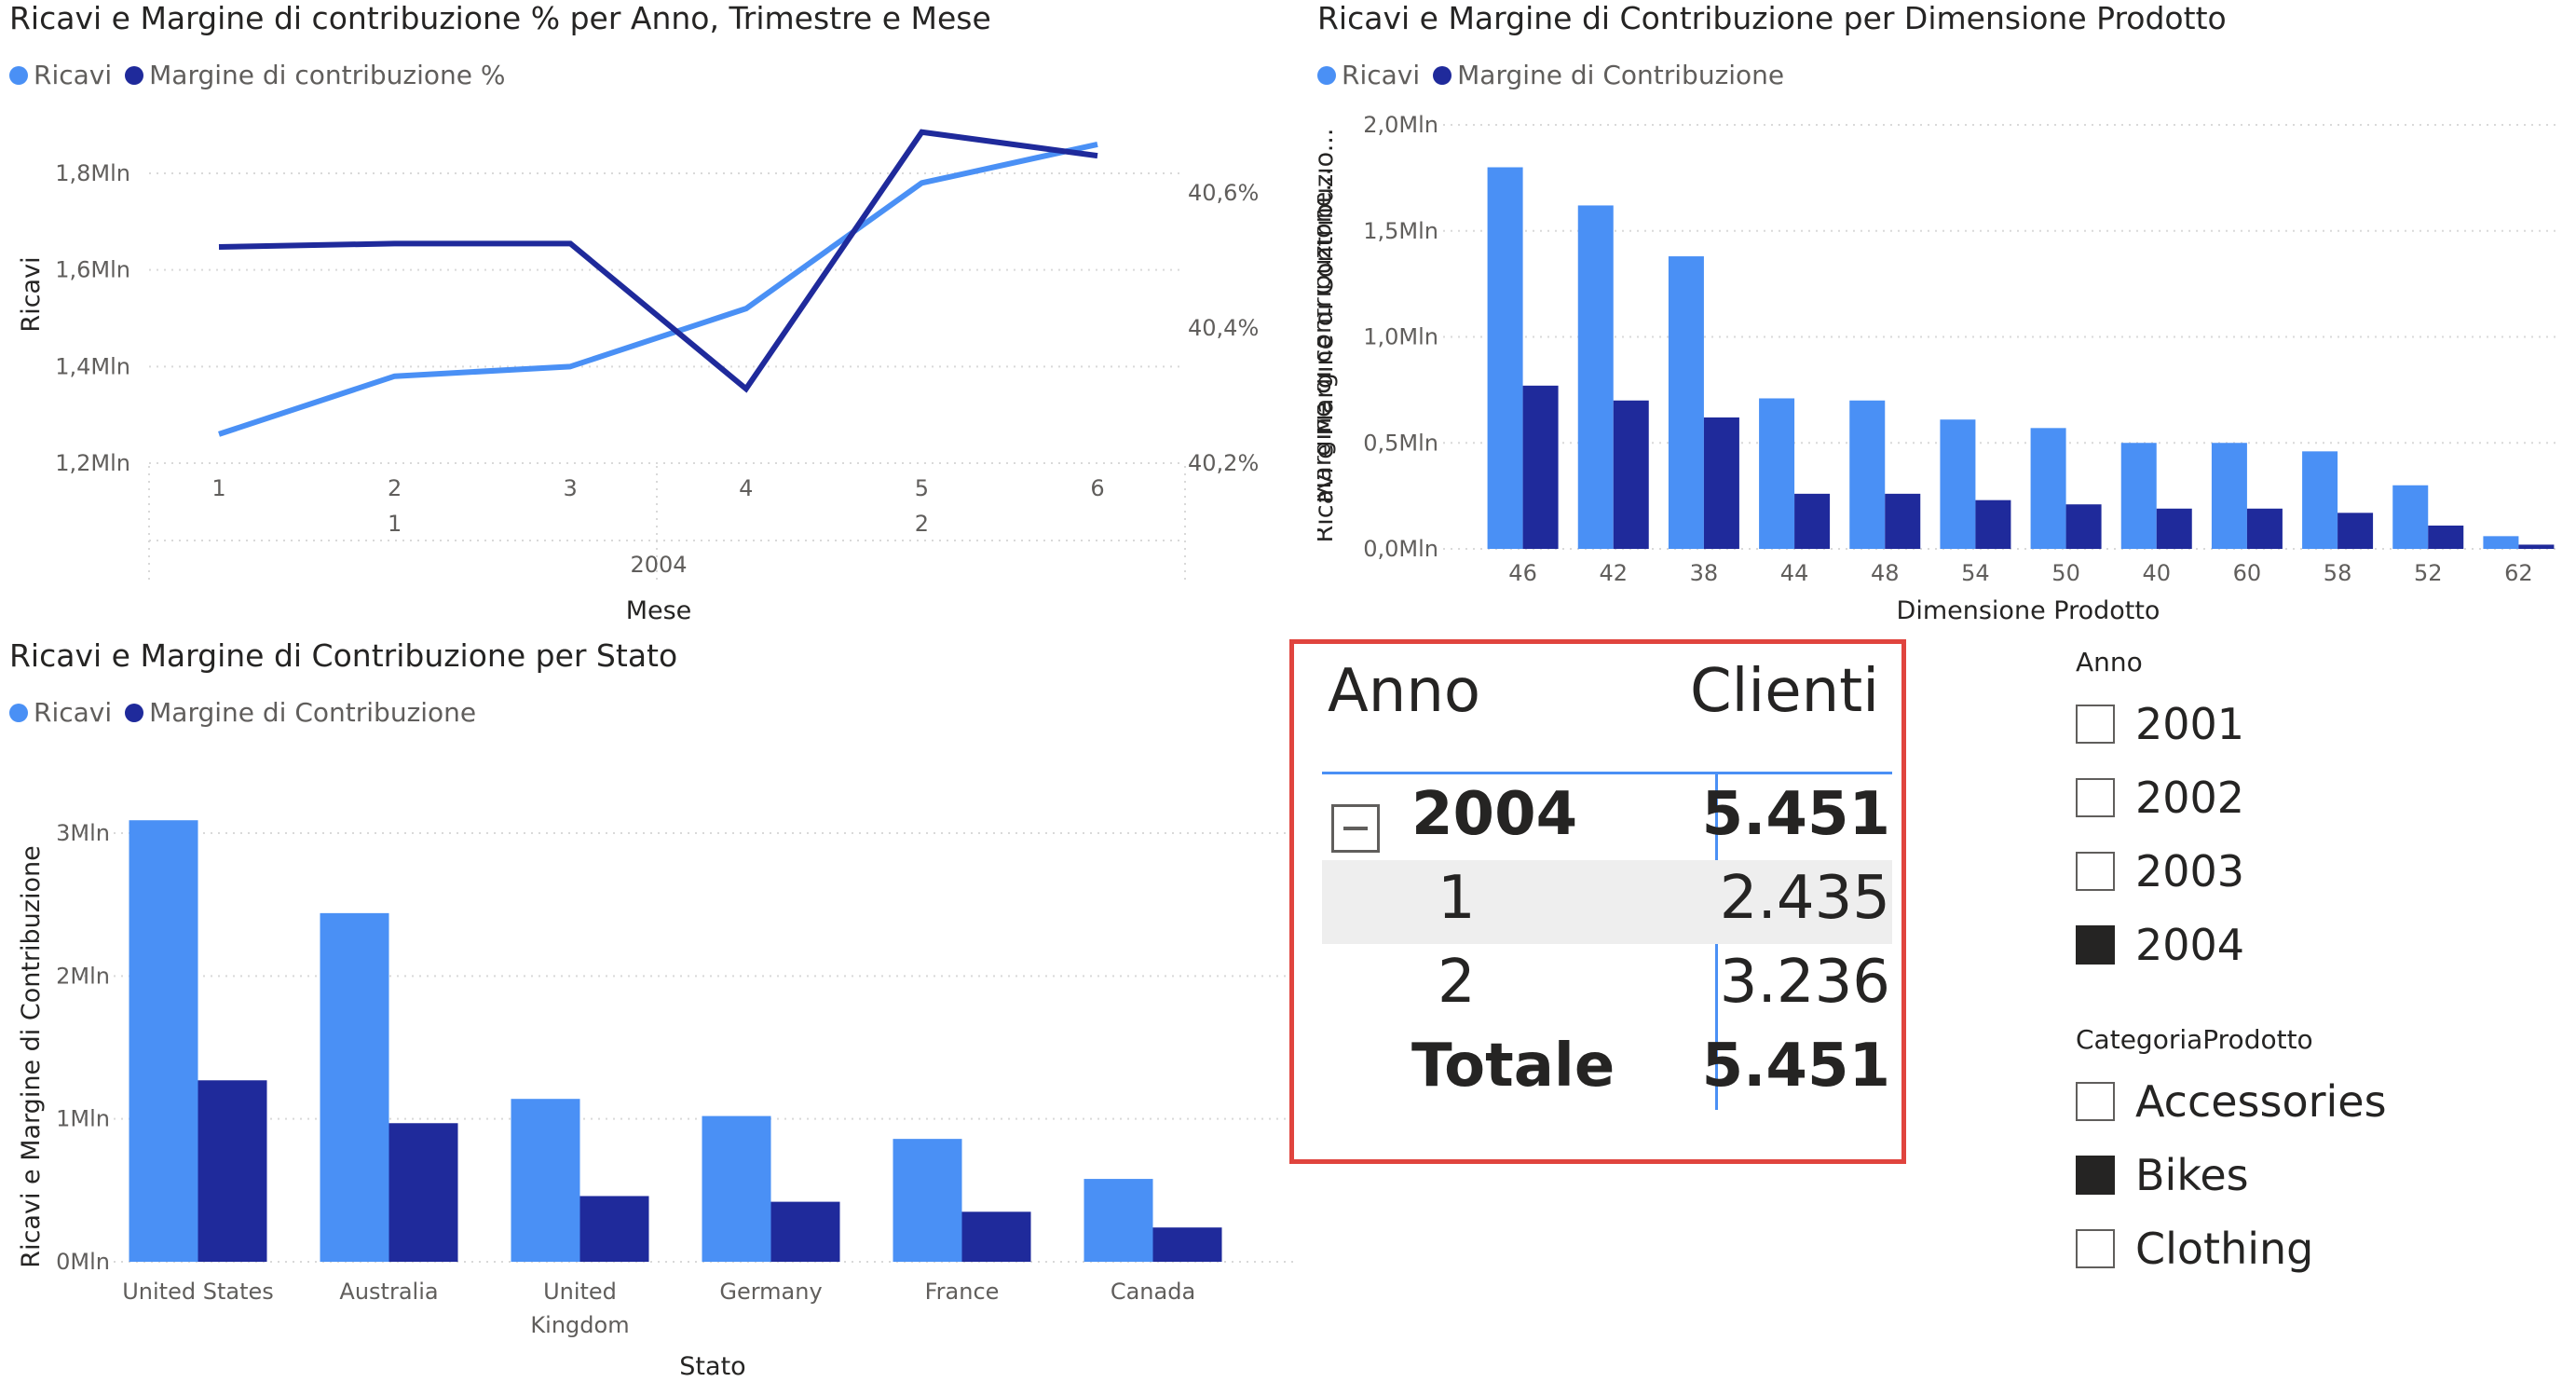  Describe the element at coordinates (963, 1292) in the screenshot. I see `x-tick-label: France` at that location.